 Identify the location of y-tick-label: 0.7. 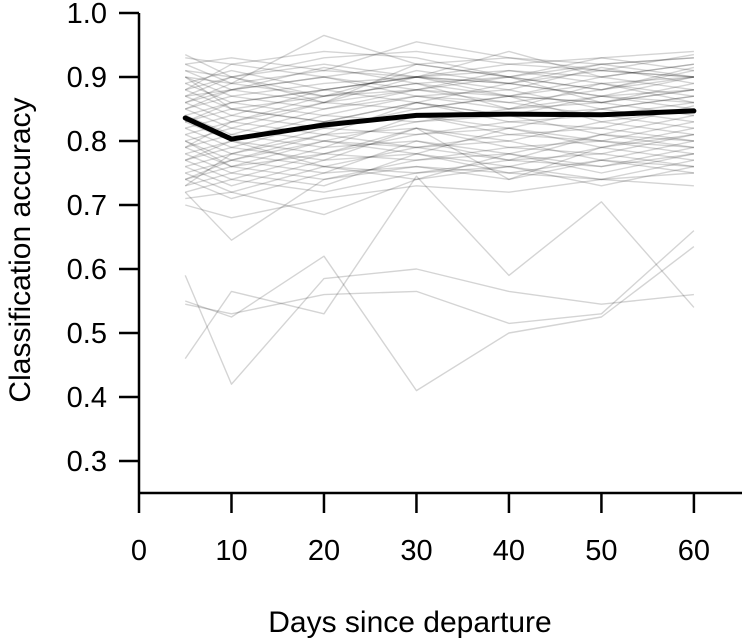
(87, 206).